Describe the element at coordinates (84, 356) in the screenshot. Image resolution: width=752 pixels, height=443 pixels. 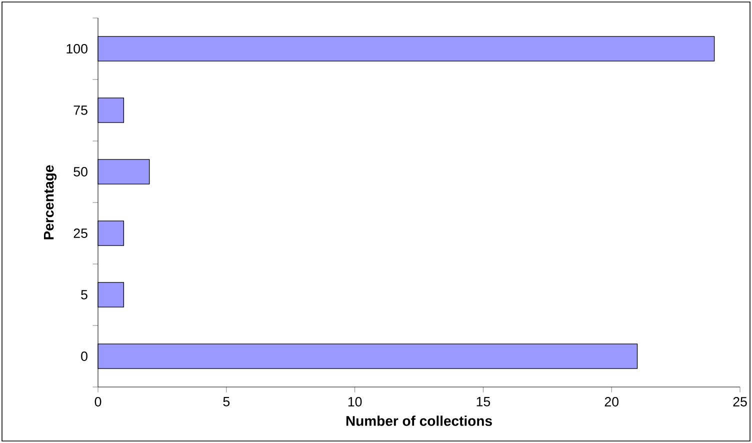
I see `y-tick-label: 0` at that location.